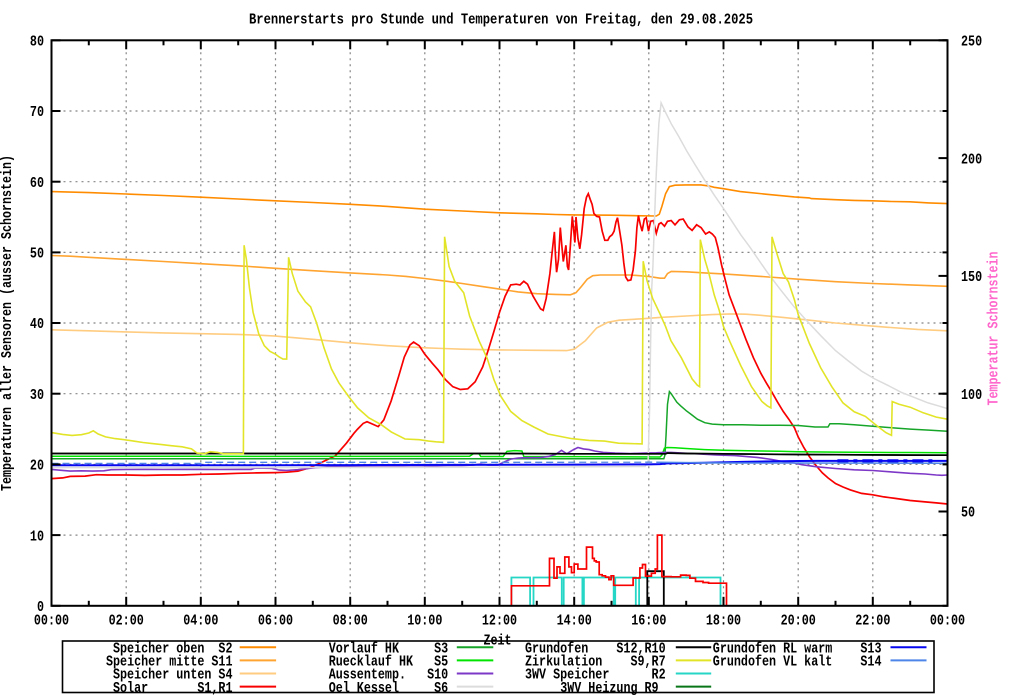 This screenshot has width=1024, height=700. What do you see at coordinates (499, 622) in the screenshot?
I see `svg-text: 12:00` at bounding box center [499, 622].